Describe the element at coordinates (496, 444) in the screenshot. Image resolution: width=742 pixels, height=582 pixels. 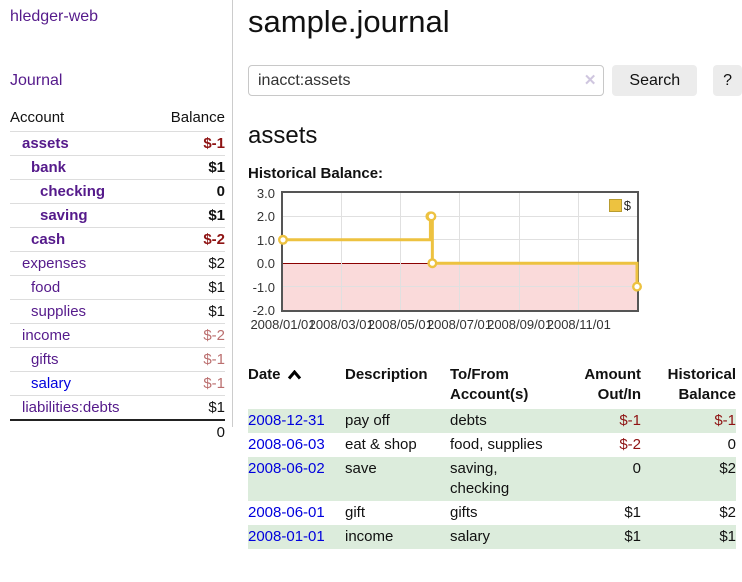
I see `transaction-accounts: food, supplies` at that location.